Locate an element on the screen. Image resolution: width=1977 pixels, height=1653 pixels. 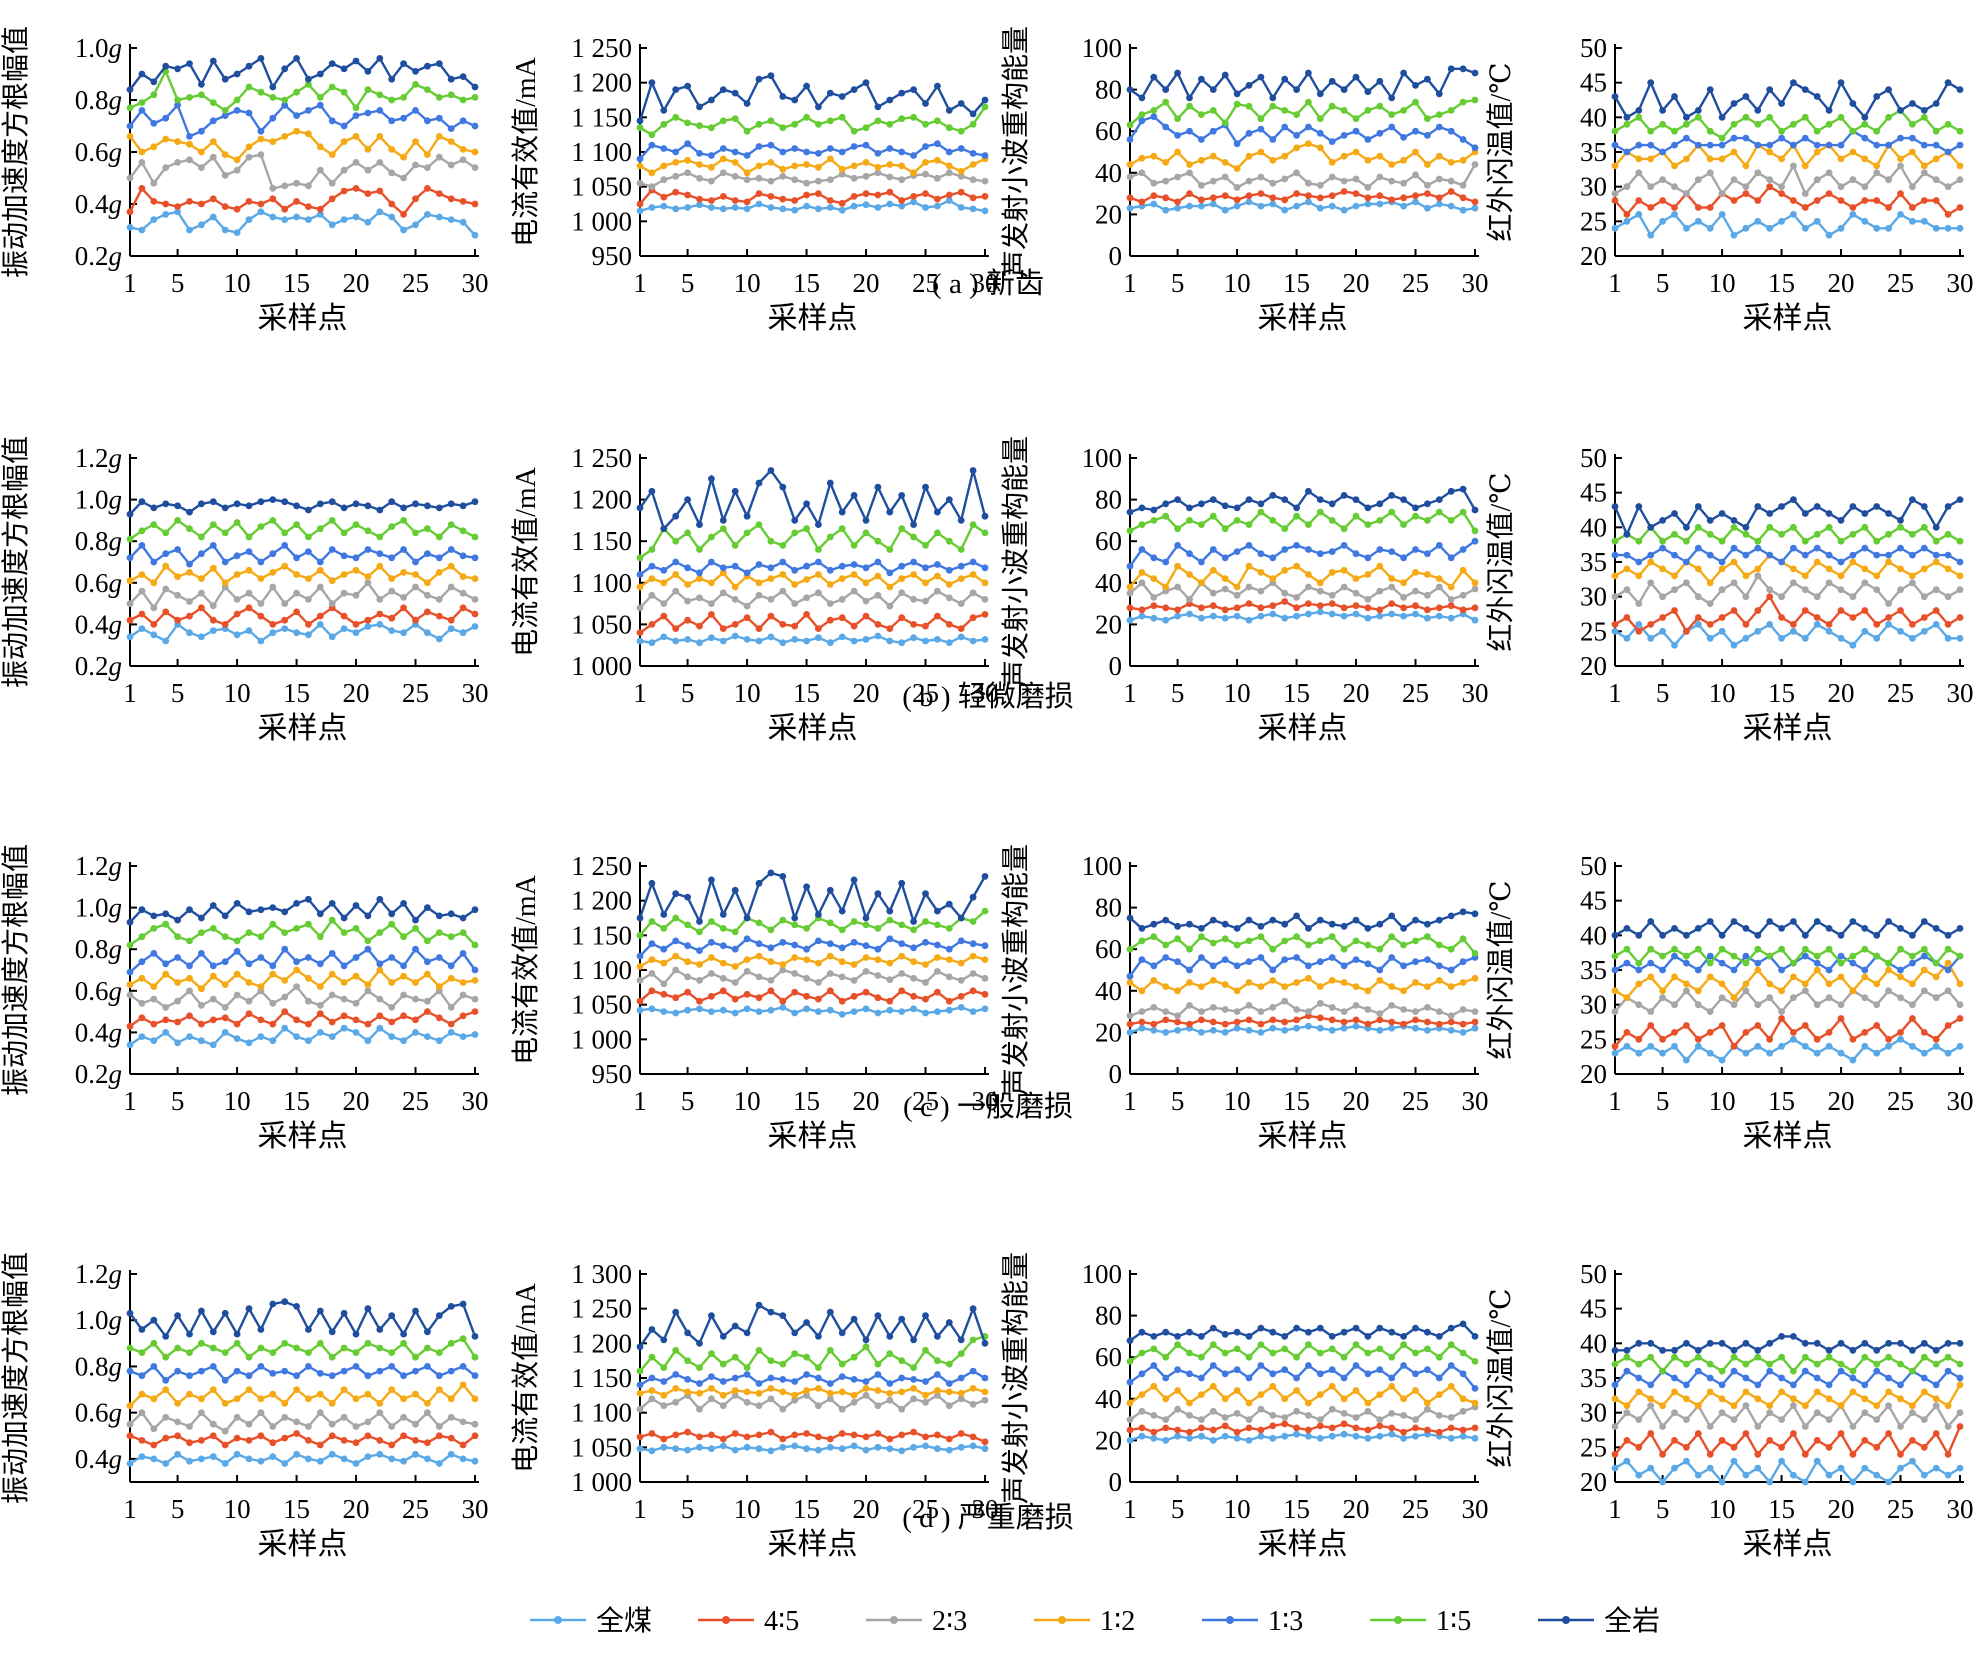
y-axis-label: 声发射小波重构能量 is located at coordinates (1016, 562).